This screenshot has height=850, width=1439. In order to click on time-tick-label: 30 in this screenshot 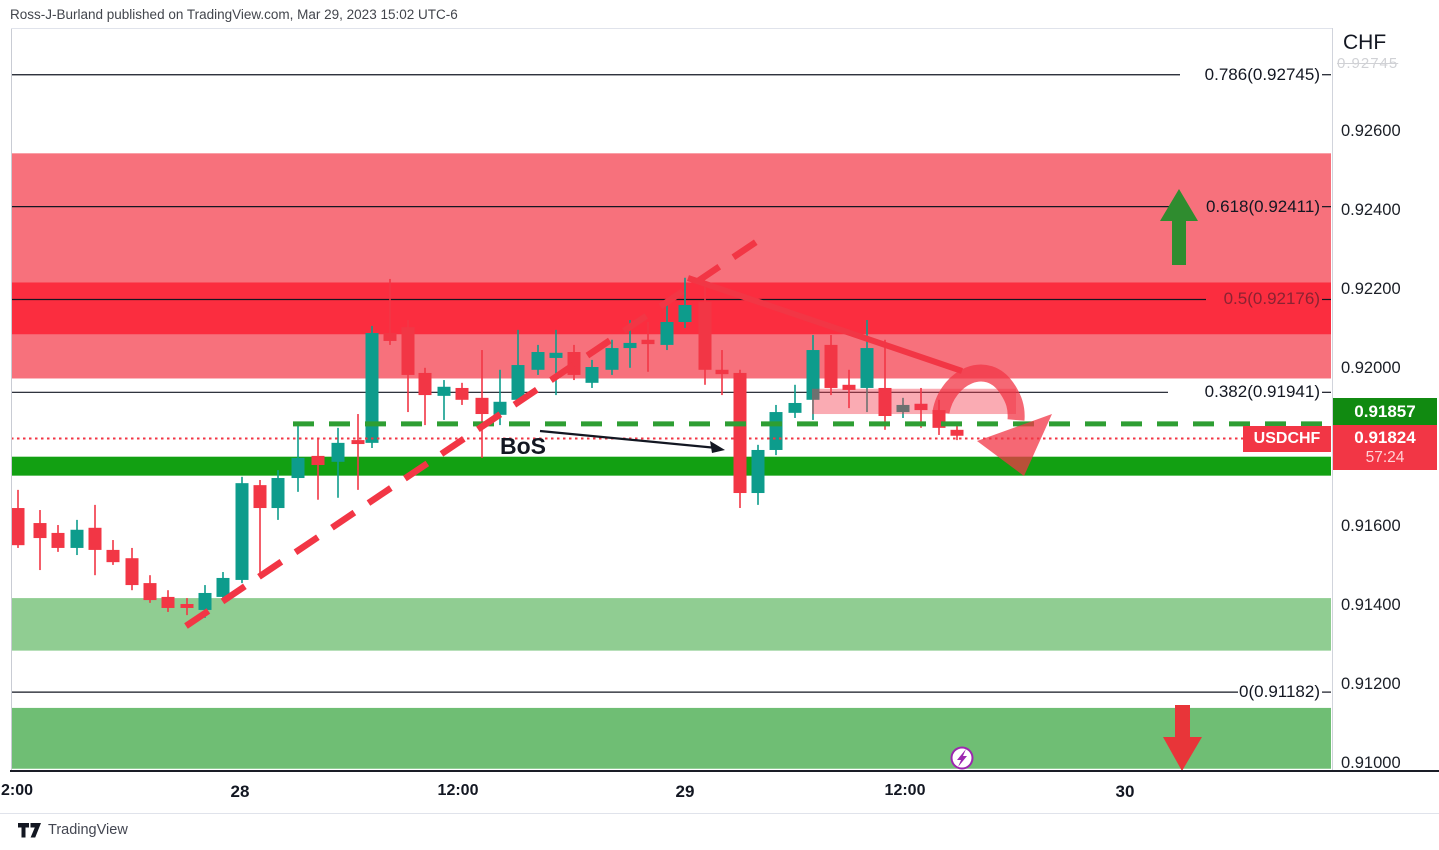, I will do `click(1125, 791)`.